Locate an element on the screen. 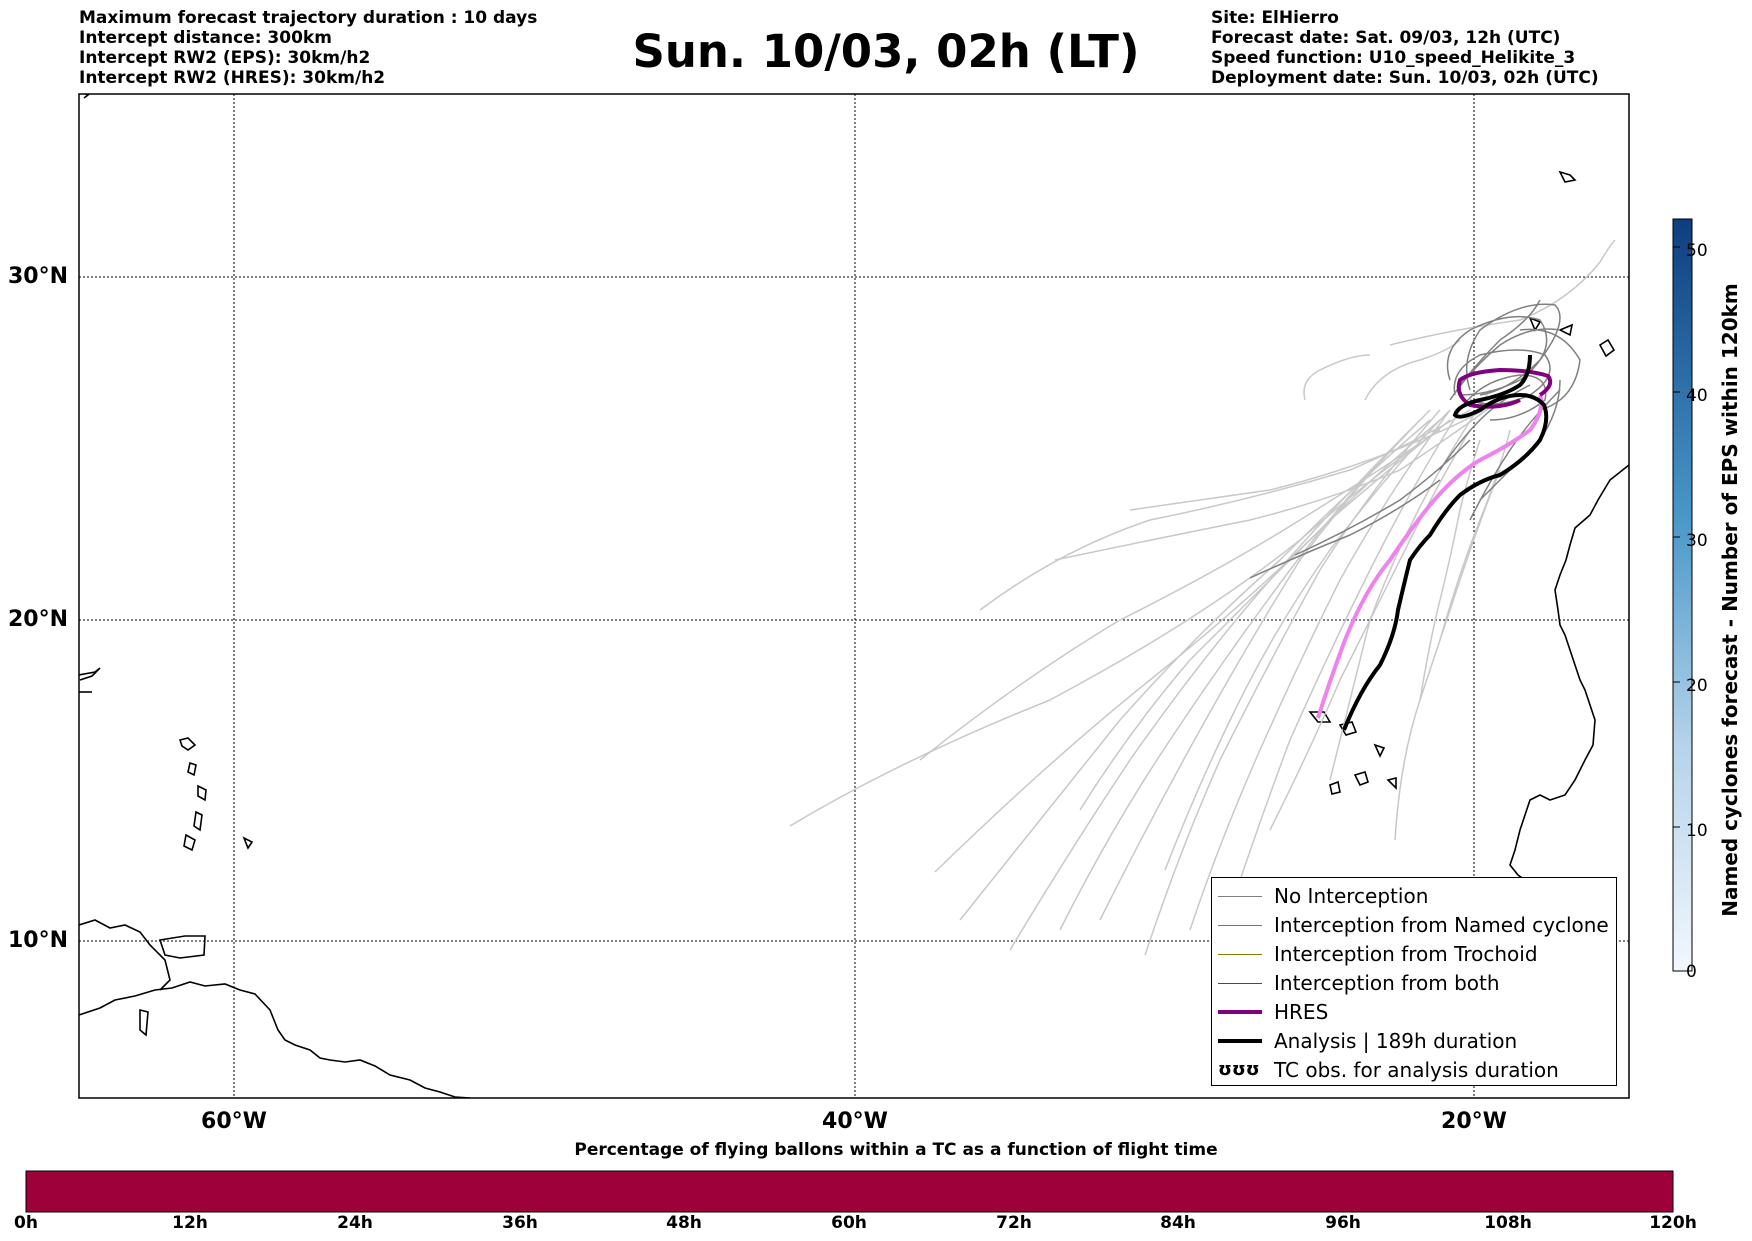  caribbean-coast-a is located at coordinates (125, 955).